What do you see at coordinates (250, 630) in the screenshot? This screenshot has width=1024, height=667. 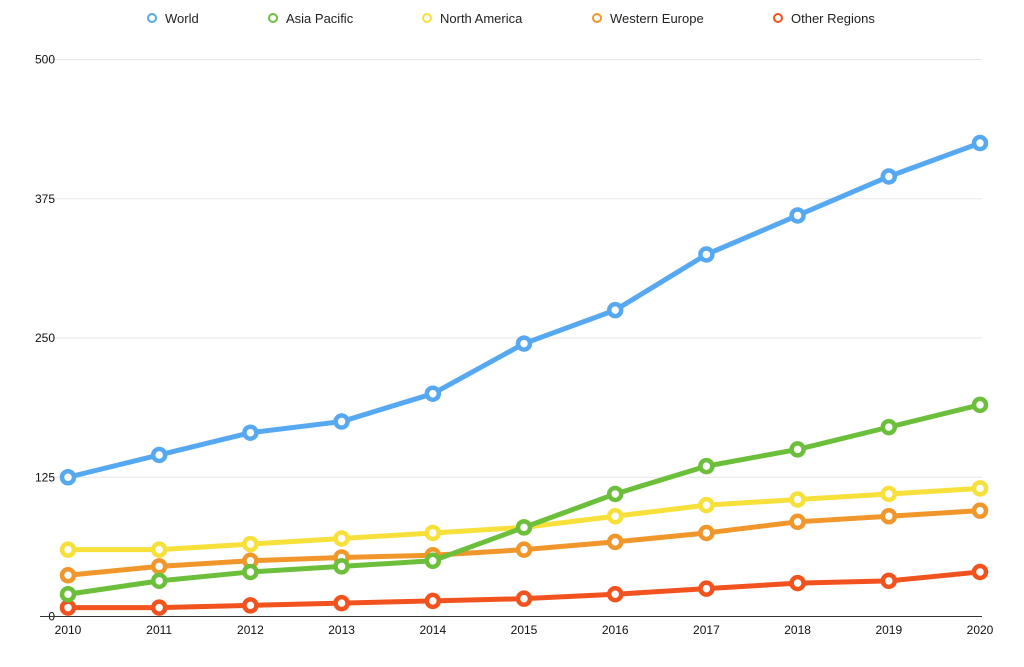 I see `x-tick-label: 2012` at bounding box center [250, 630].